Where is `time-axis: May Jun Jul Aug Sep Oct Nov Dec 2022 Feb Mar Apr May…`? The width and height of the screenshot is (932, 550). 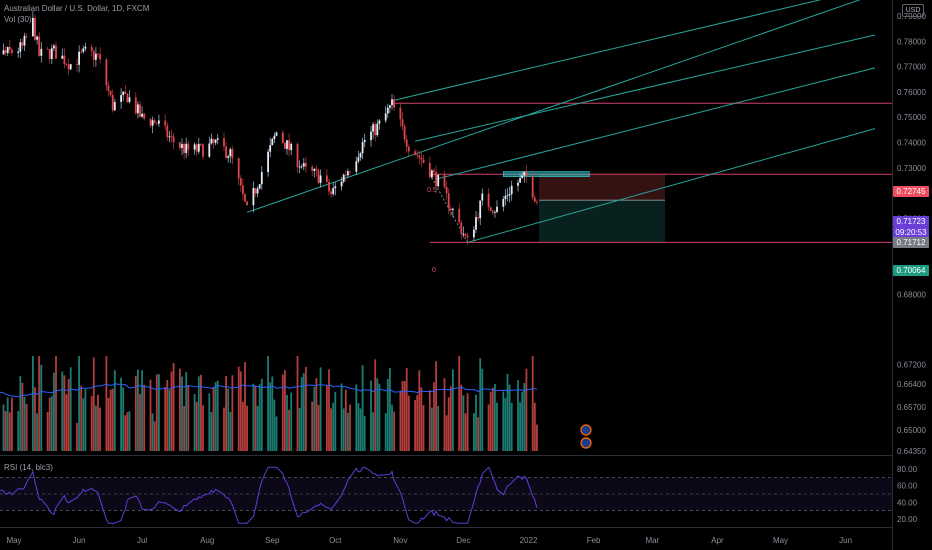
time-axis: May Jun Jul Aug Sep Oct Nov Dec 2022 Feb Mar Apr May… is located at coordinates (429, 540).